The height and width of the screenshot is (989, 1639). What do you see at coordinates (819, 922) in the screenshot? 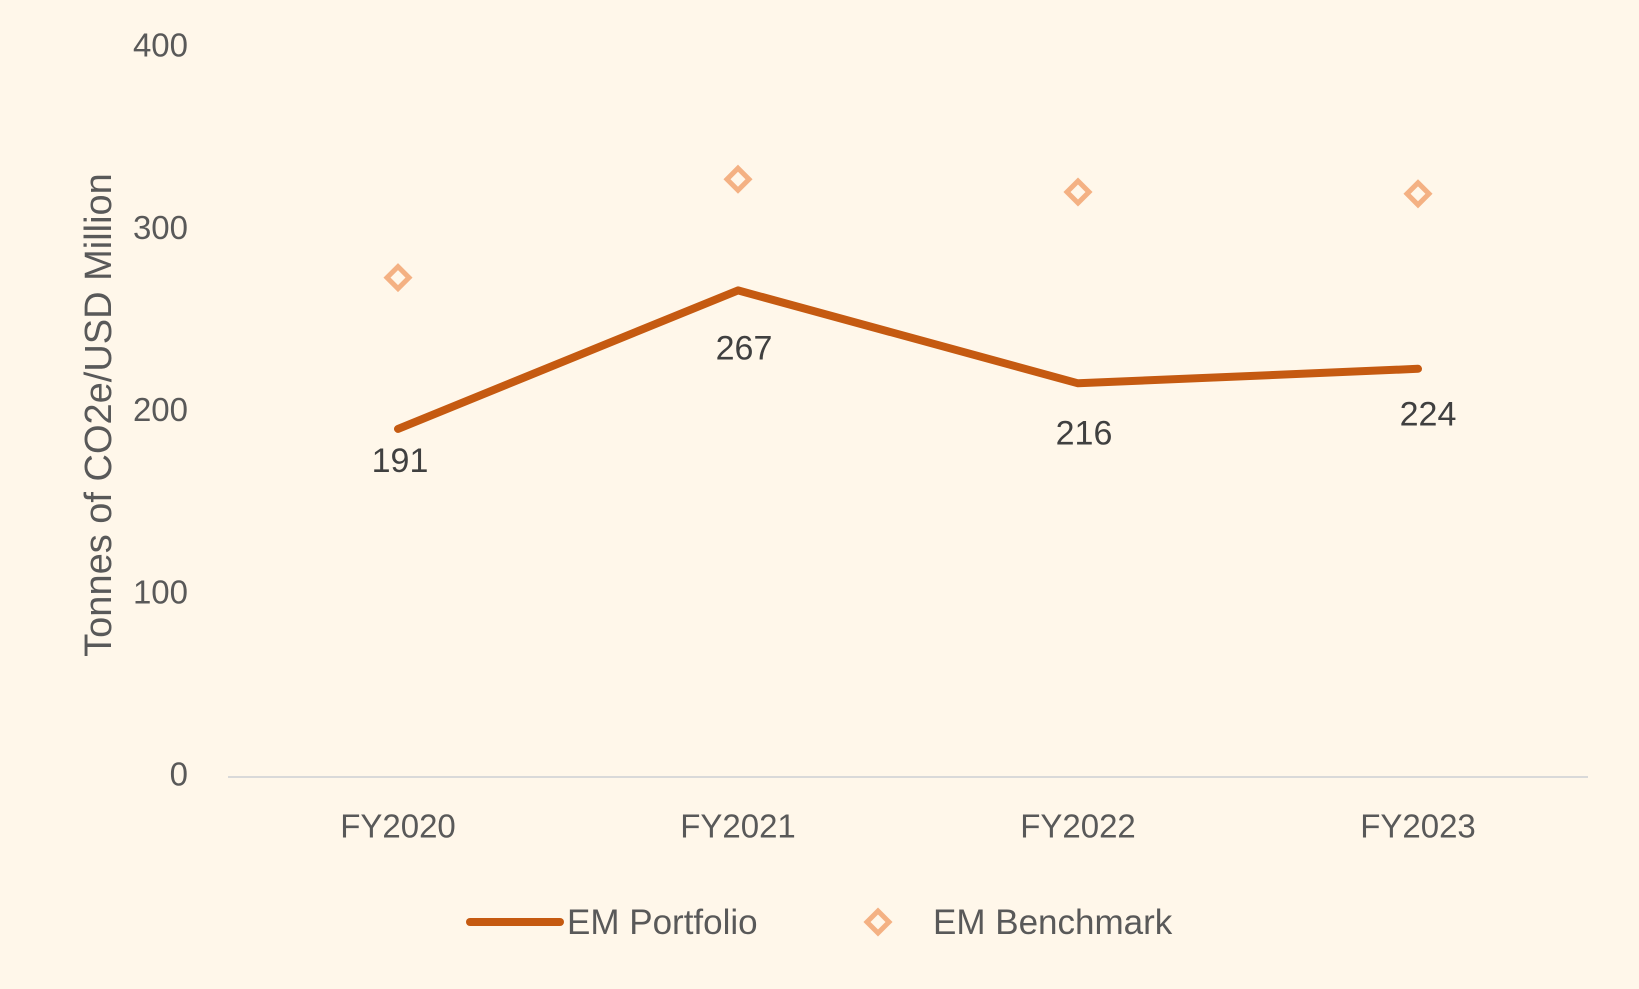
I see `legend: EM Portfolio EM Benchmark` at bounding box center [819, 922].